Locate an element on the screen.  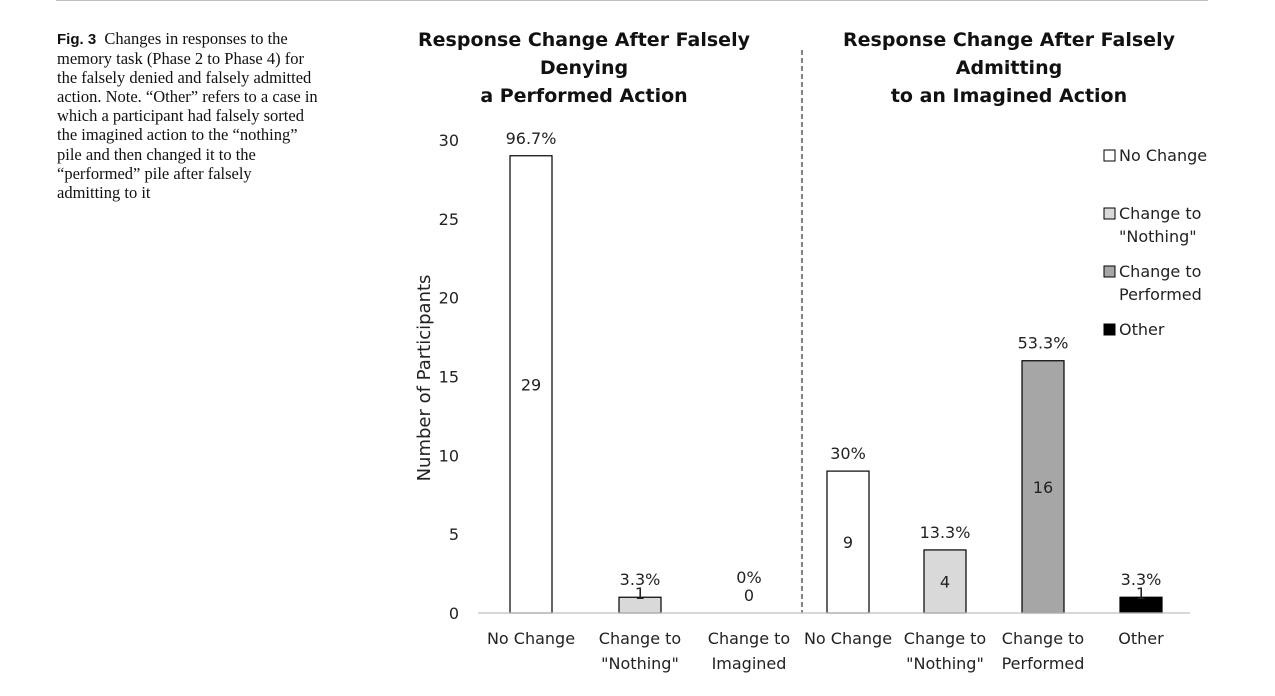
legend-label: No Change is located at coordinates (1163, 155).